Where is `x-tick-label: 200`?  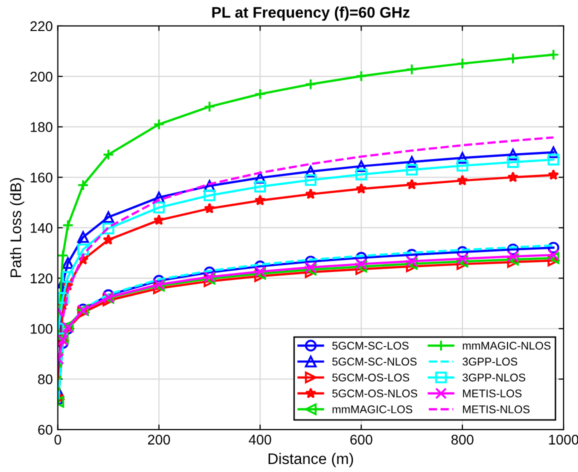 x-tick-label: 200 is located at coordinates (159, 439).